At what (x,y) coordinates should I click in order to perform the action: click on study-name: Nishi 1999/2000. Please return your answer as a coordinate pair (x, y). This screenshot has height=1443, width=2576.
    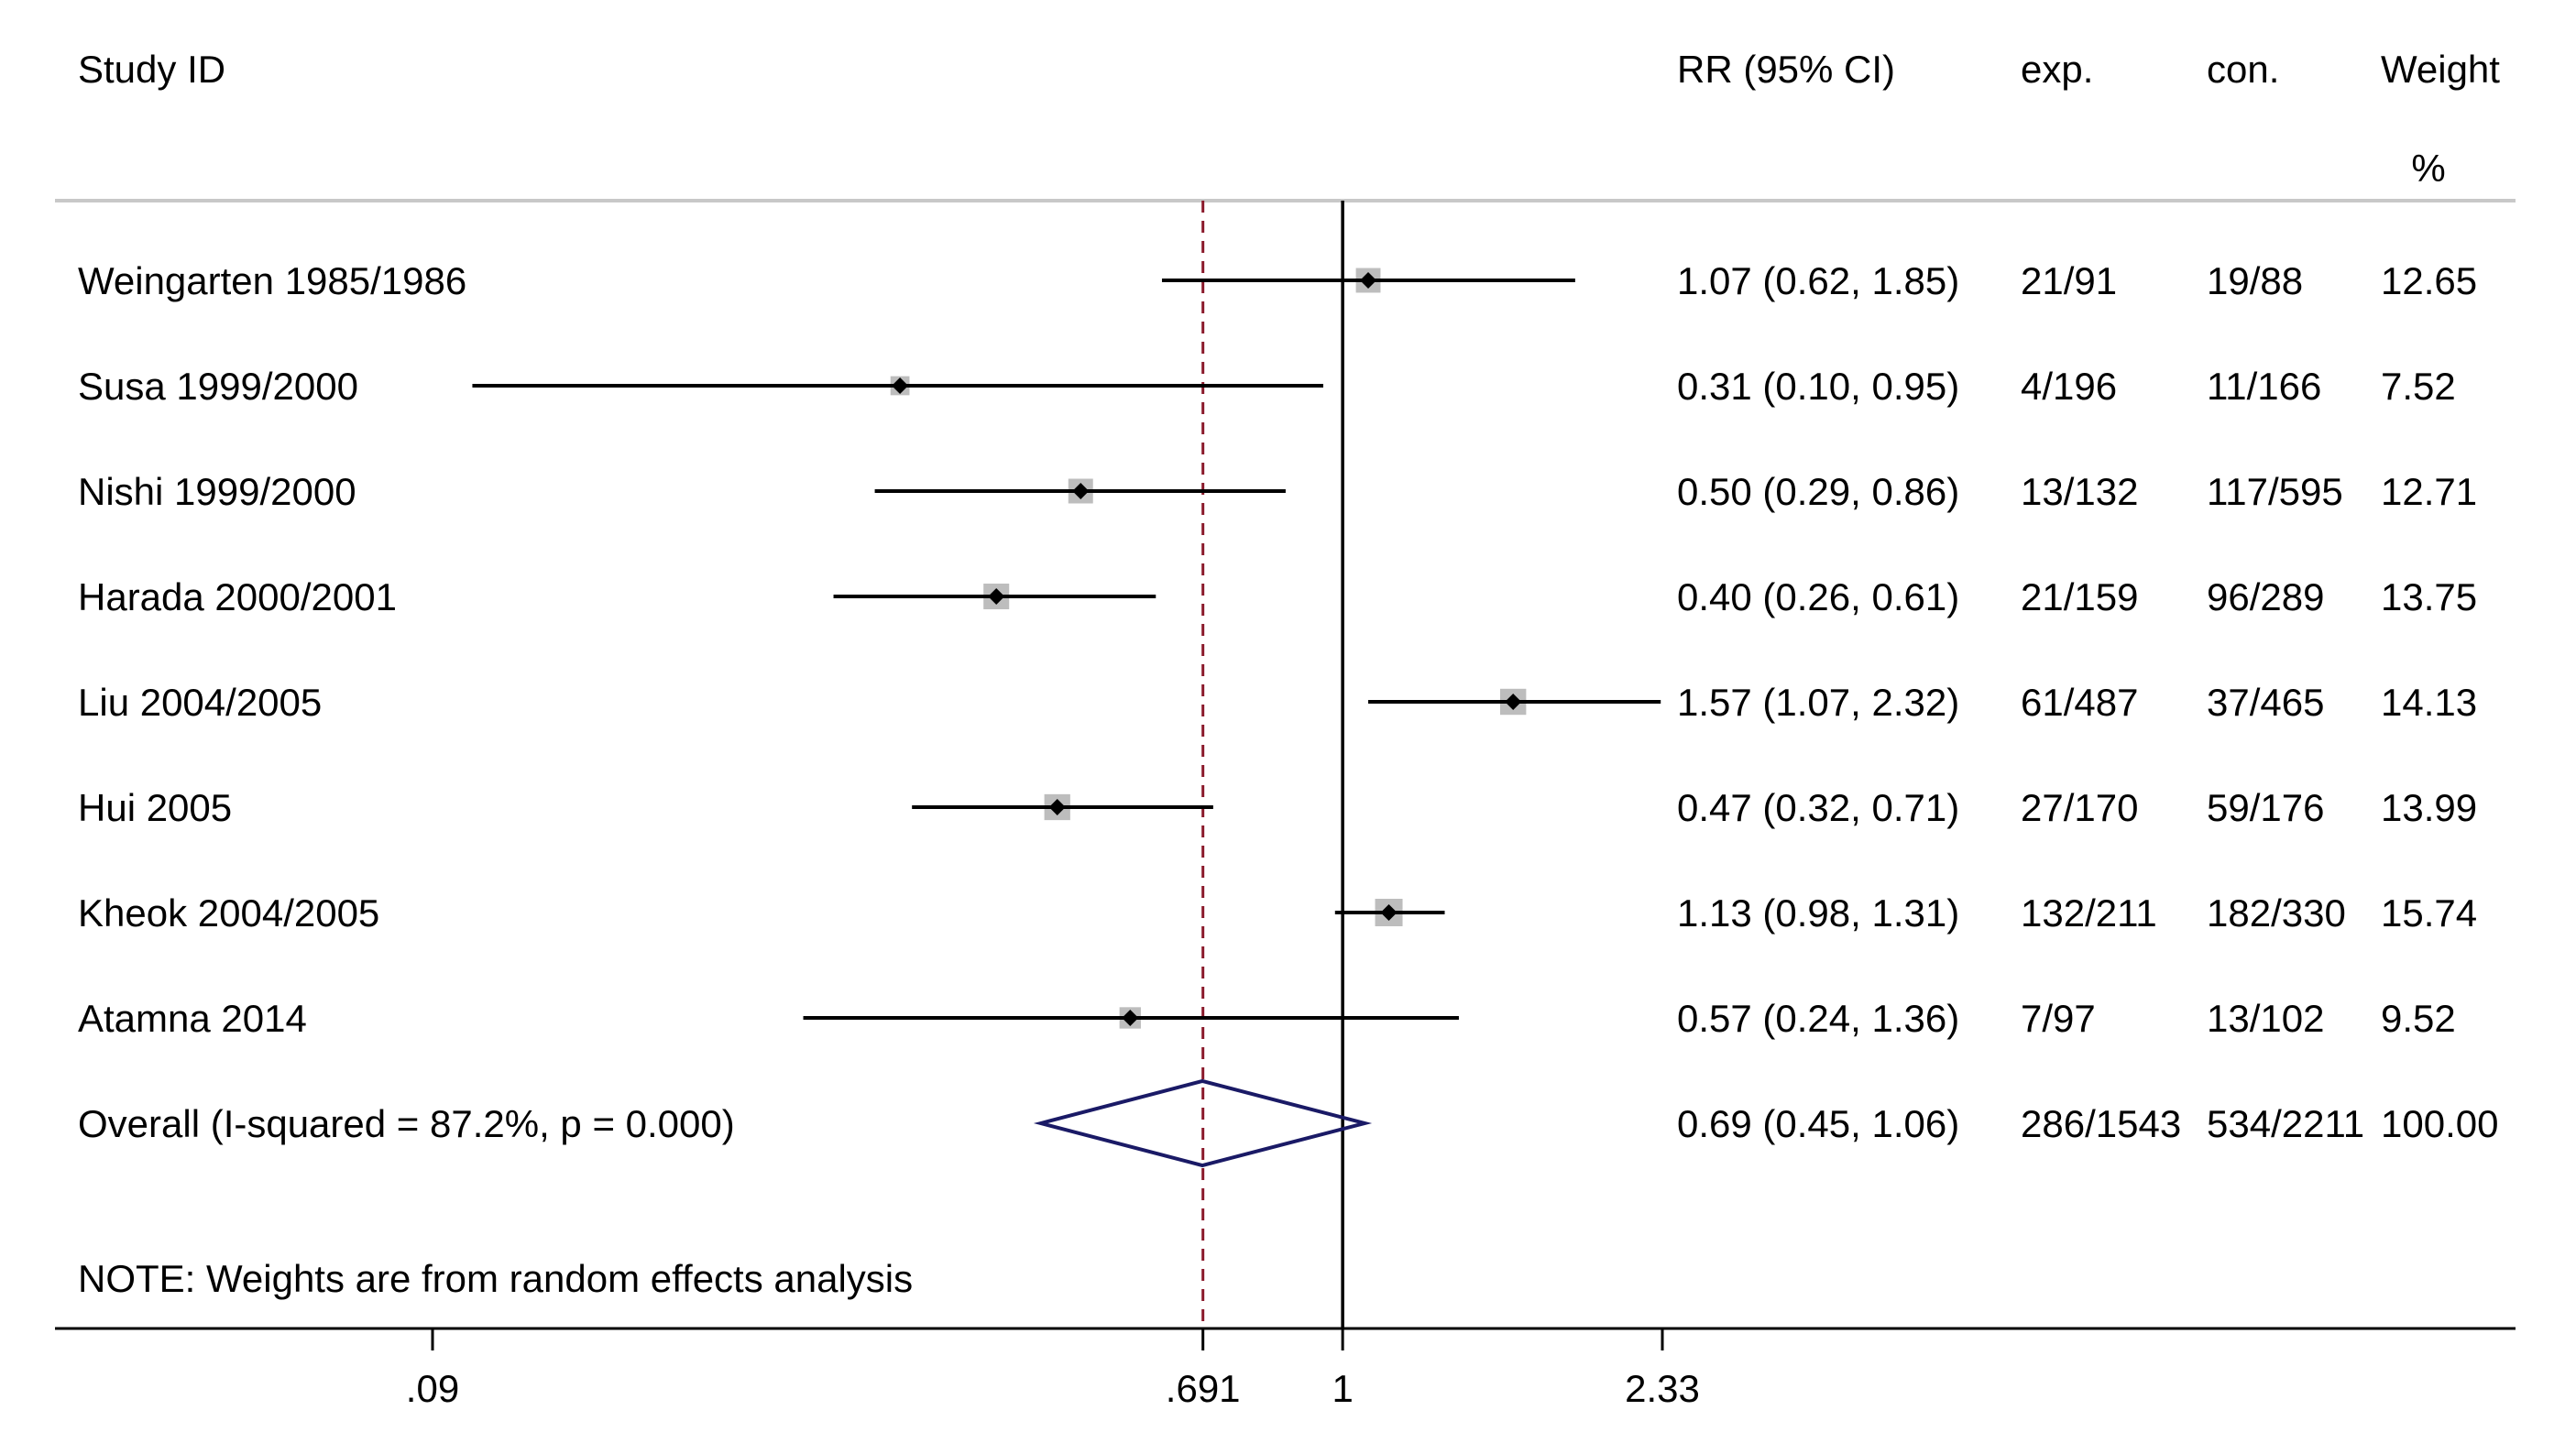
    Looking at the image, I should click on (217, 491).